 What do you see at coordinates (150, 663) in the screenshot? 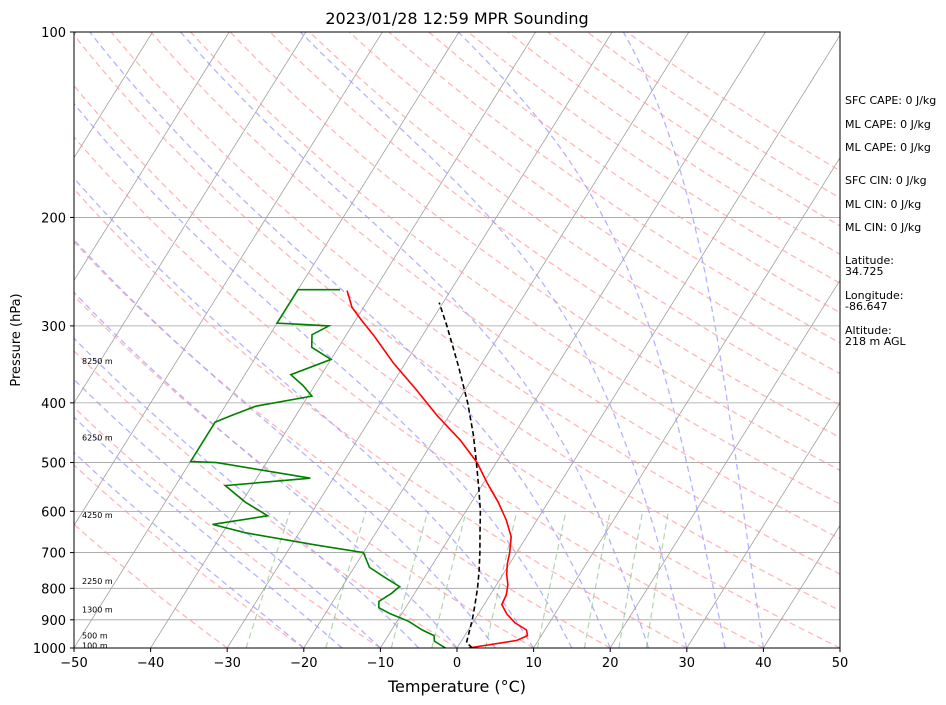
I see `x-tick-label: −40` at bounding box center [150, 663].